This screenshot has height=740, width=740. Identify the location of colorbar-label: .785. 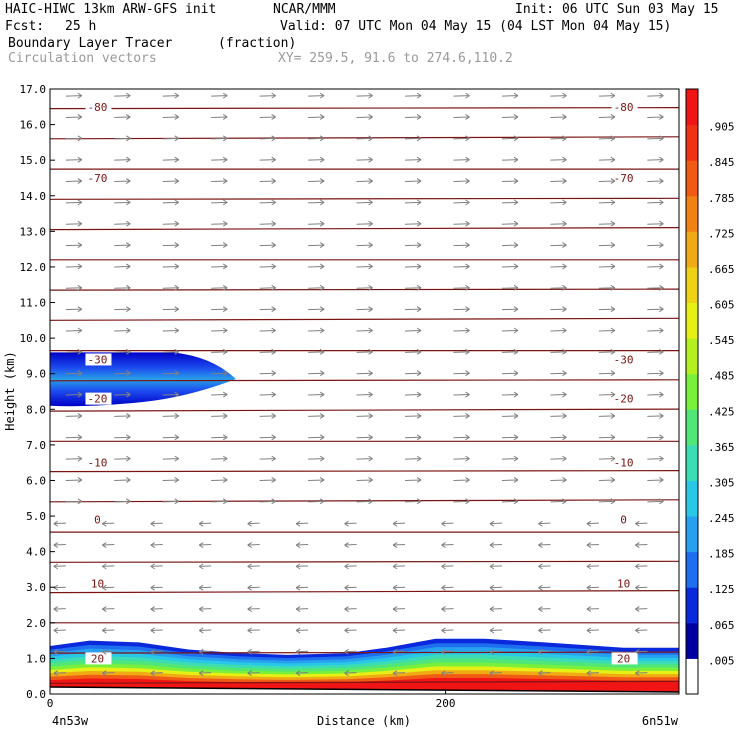
(721, 198).